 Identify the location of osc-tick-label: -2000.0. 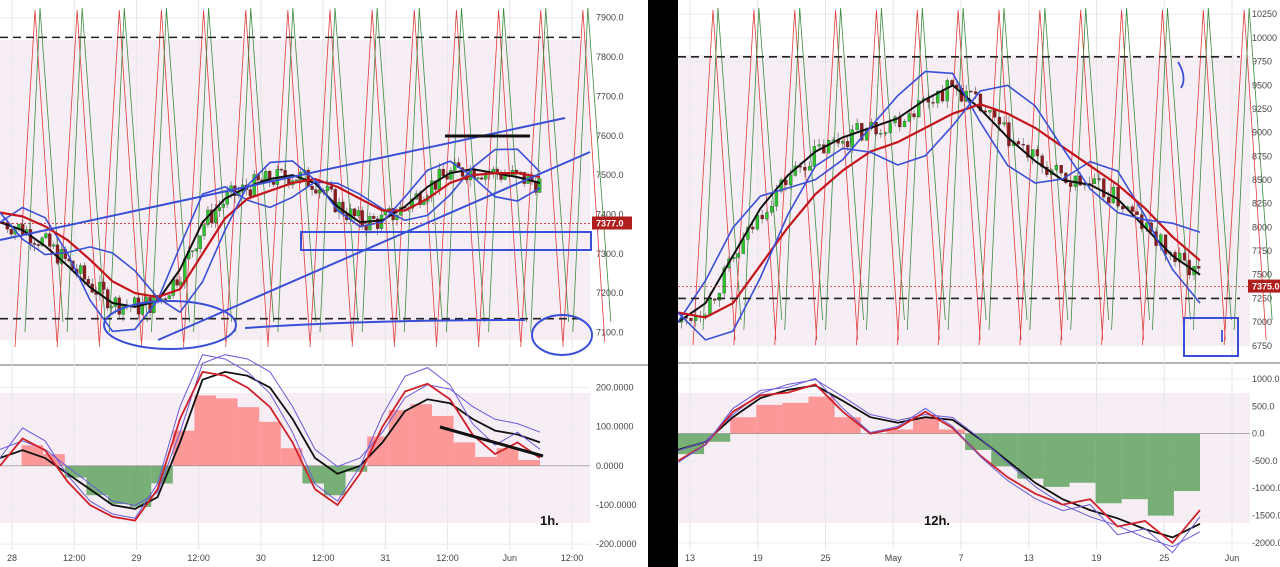
(1266, 543).